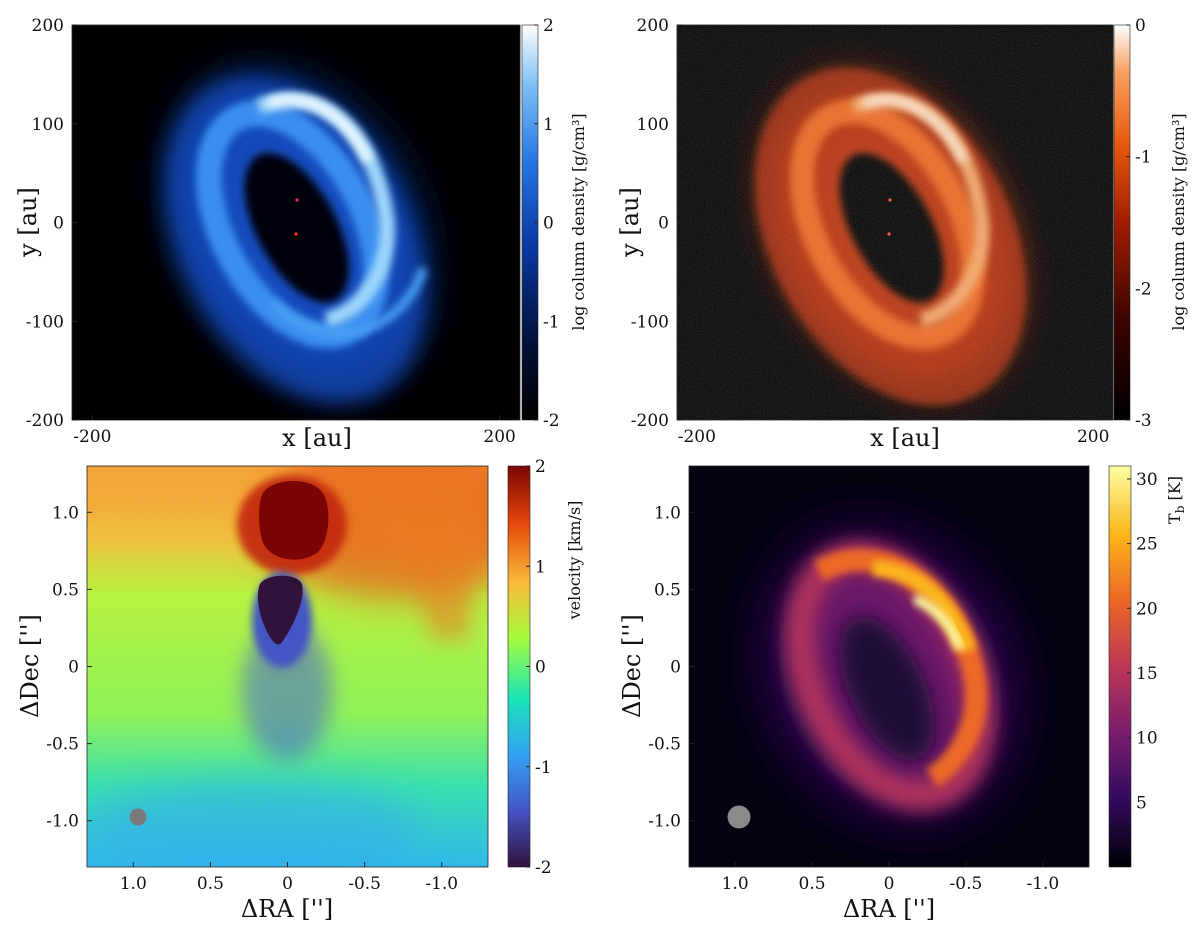  Describe the element at coordinates (889, 666) in the screenshot. I see `image-brightness-temperature` at that location.